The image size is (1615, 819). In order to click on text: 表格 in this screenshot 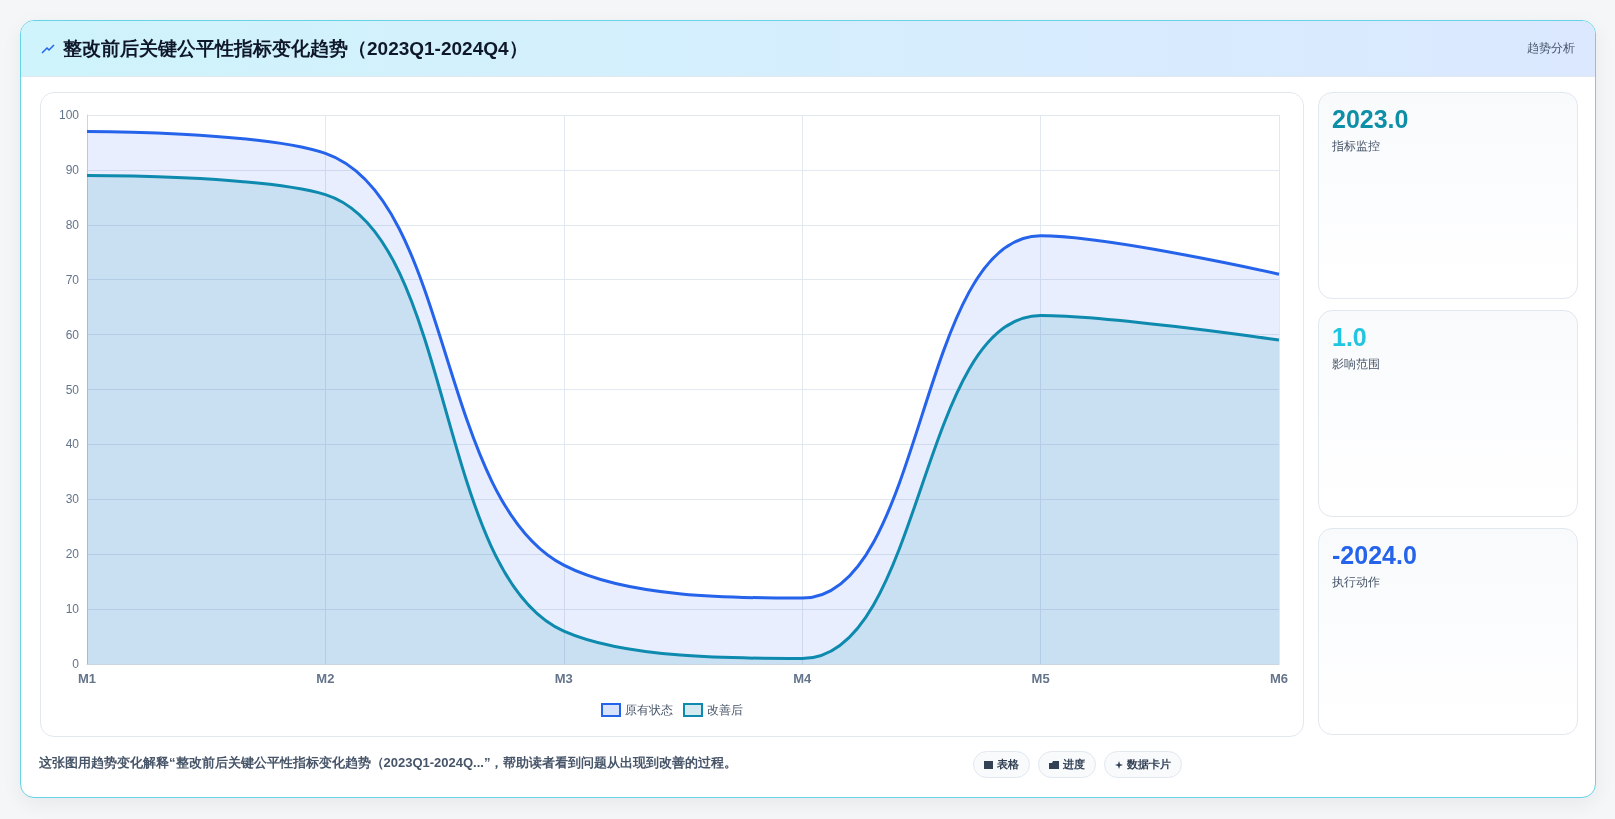, I will do `click(1001, 764)`.